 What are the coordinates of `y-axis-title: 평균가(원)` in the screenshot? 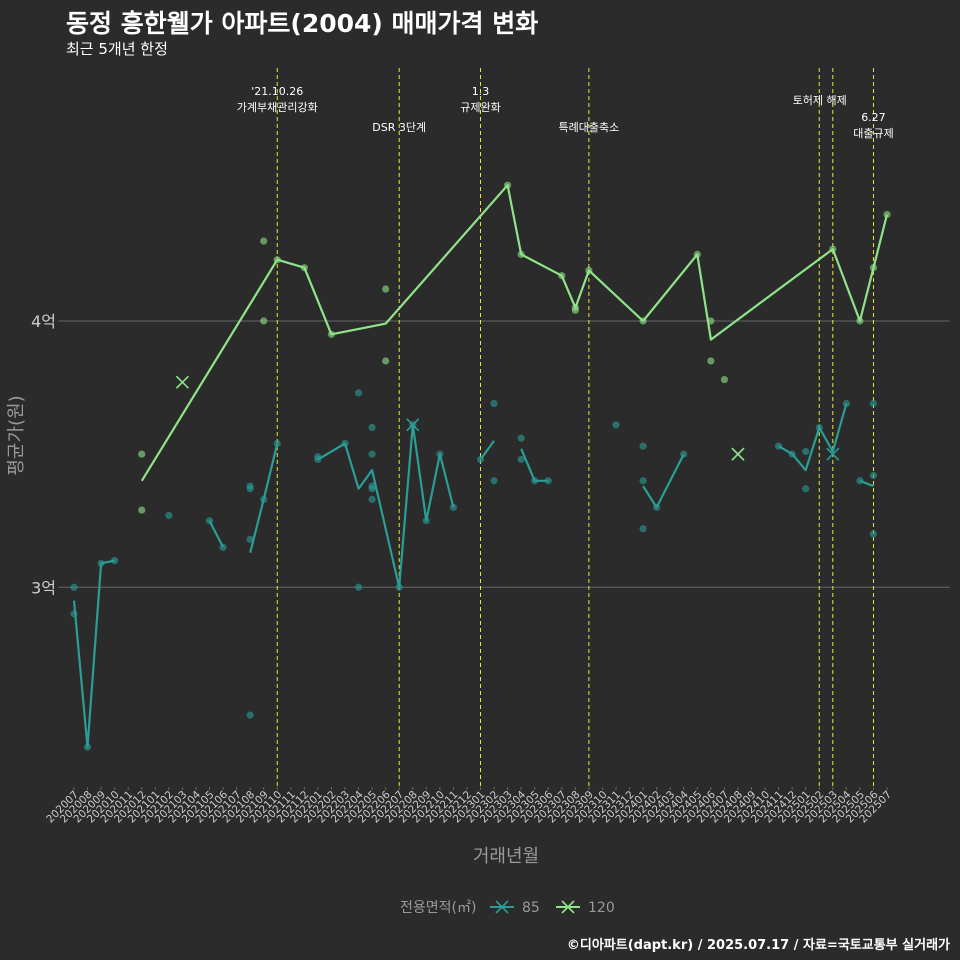 It's located at (16, 435).